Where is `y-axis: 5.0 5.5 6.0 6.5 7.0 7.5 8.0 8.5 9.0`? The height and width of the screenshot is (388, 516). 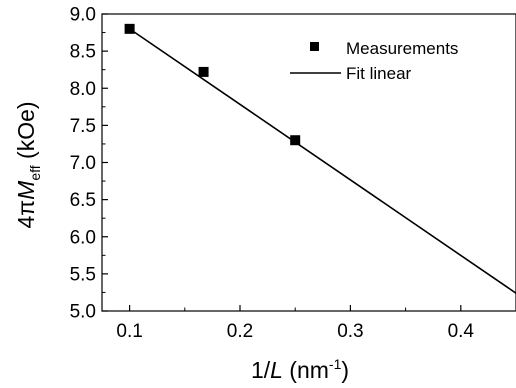
y-axis: 5.0 5.5 6.0 6.5 7.0 7.5 8.0 8.5 9.0 is located at coordinates (89, 164).